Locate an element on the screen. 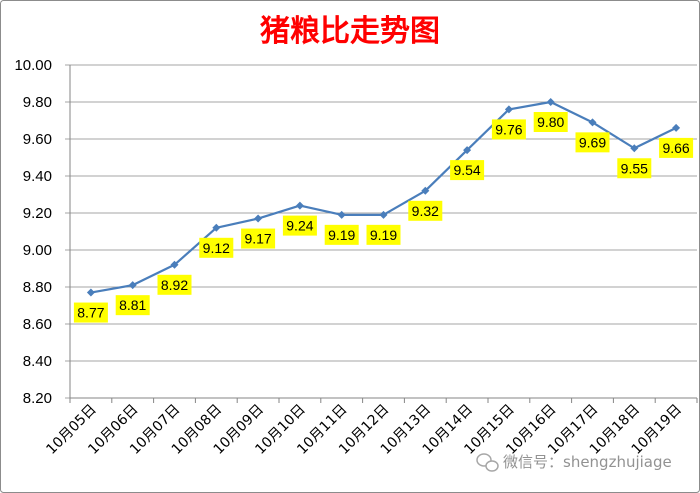  data-label-text: 9.80 is located at coordinates (550, 122).